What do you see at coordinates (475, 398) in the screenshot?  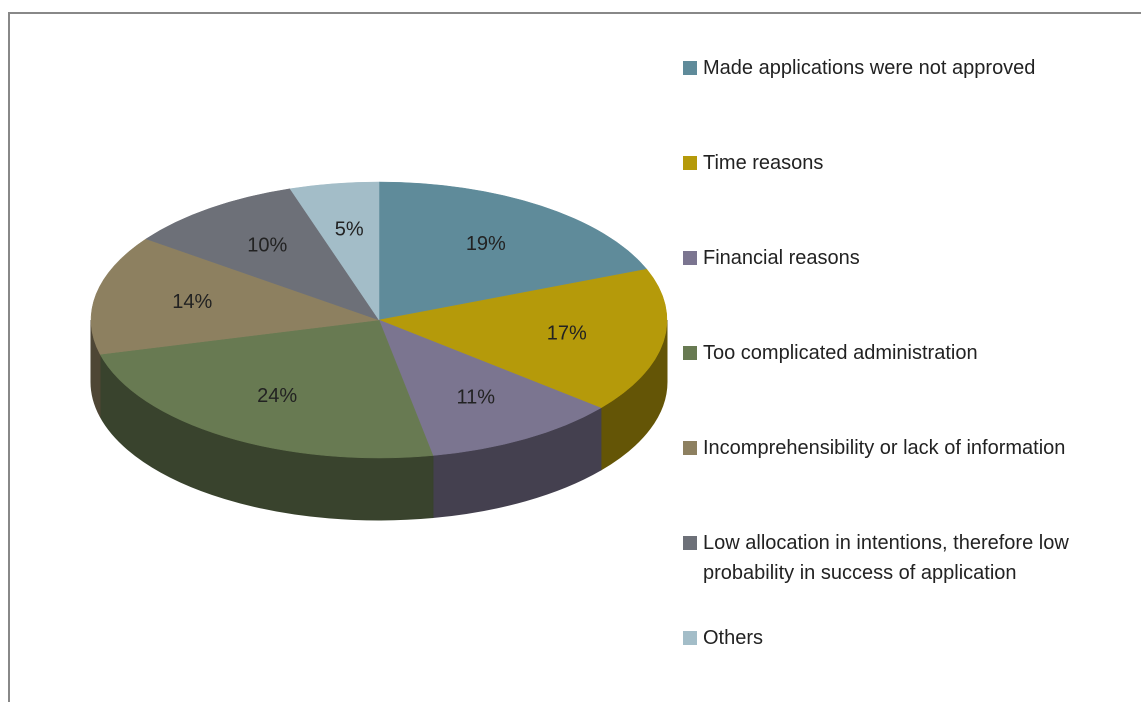 I see `data-label: 11%` at bounding box center [475, 398].